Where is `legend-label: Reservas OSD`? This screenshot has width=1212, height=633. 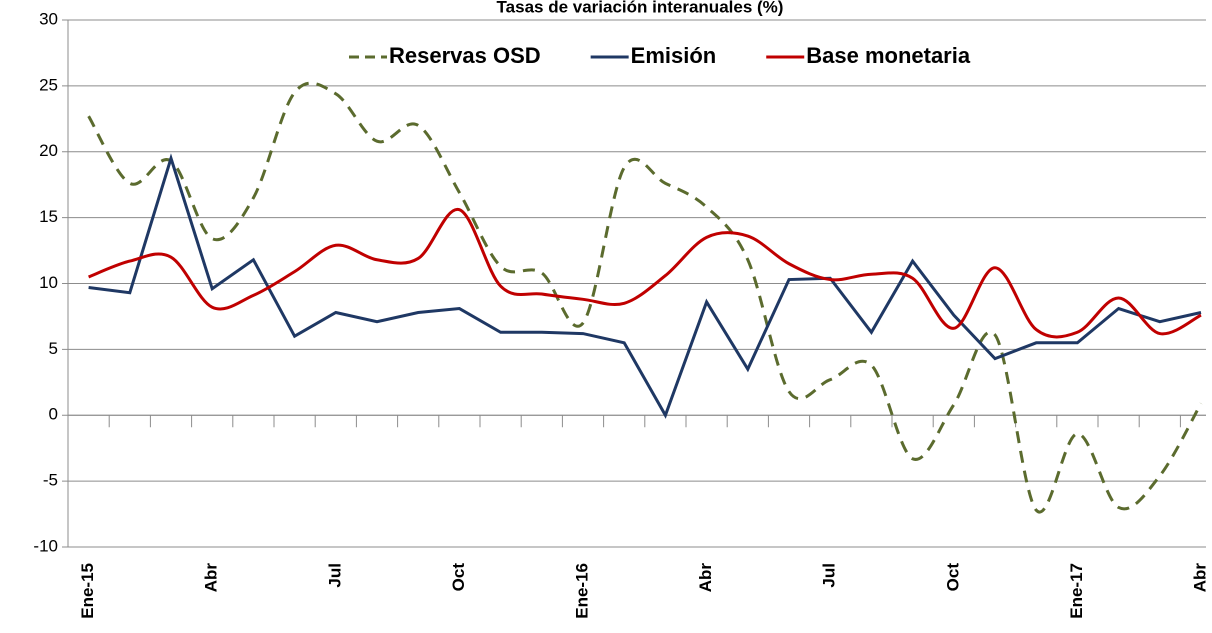
legend-label: Reservas OSD is located at coordinates (465, 55).